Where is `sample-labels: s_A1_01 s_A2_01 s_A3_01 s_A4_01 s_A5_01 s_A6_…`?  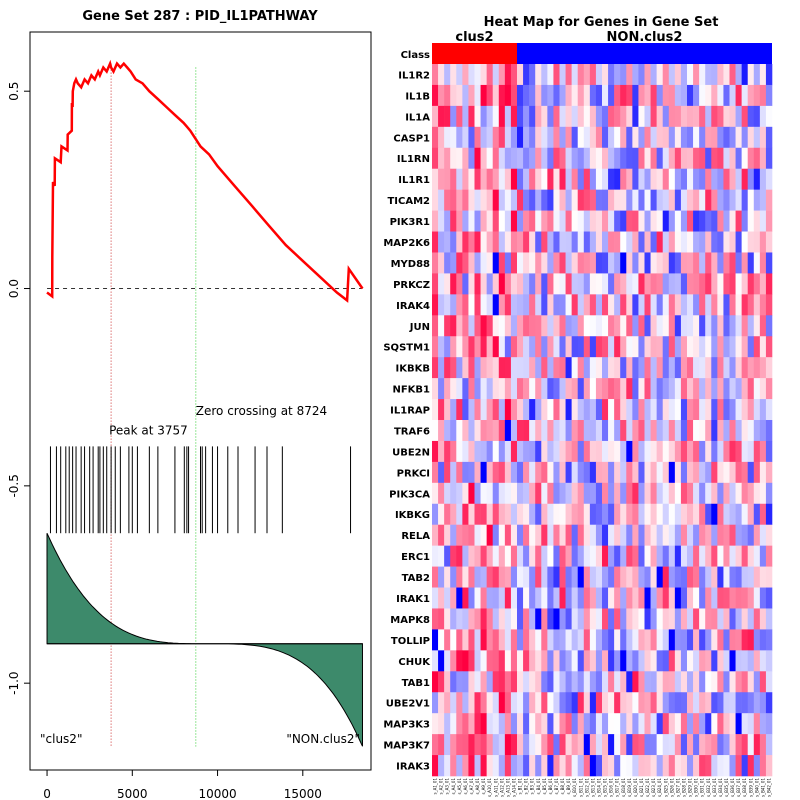 sample-labels: s_A1_01 s_A2_01 s_A3_01 s_A4_01 s_A5_01 s_A6_… is located at coordinates (602, 787).